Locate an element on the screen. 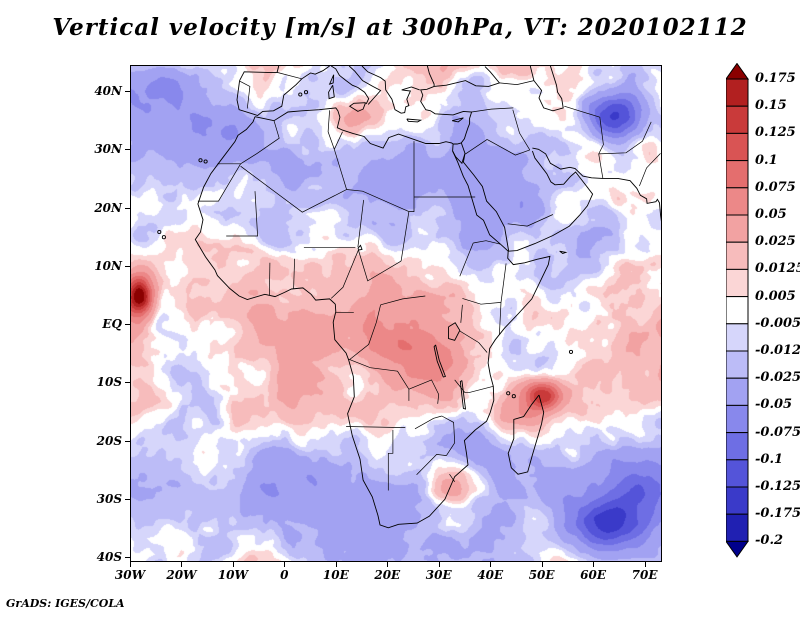  colorbar-label: 0.0125 is located at coordinates (777, 269).